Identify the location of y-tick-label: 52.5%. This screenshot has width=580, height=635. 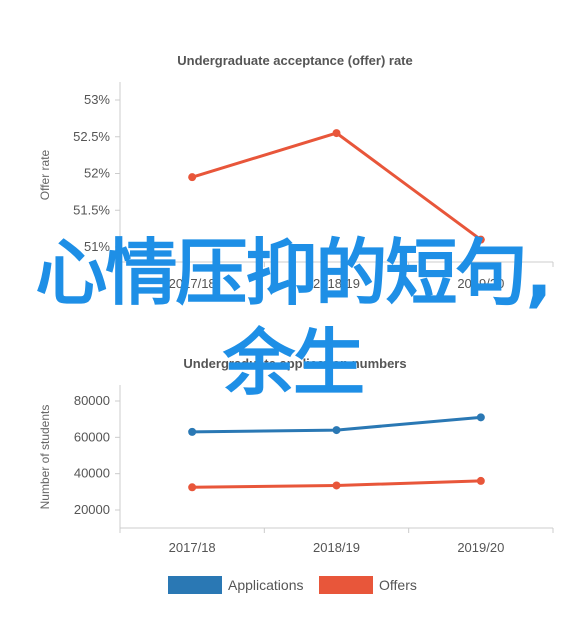
(91, 136).